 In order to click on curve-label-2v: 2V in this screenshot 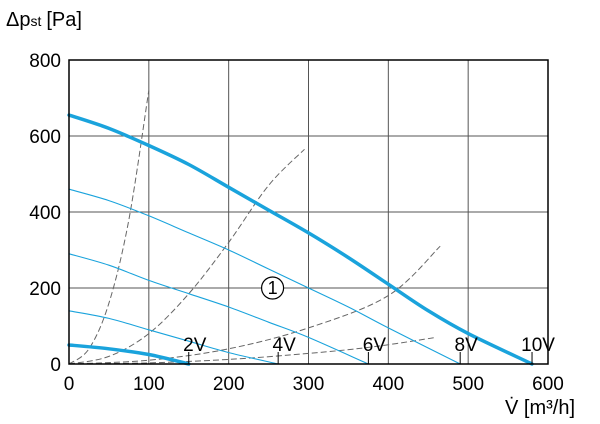, I will do `click(195, 345)`.